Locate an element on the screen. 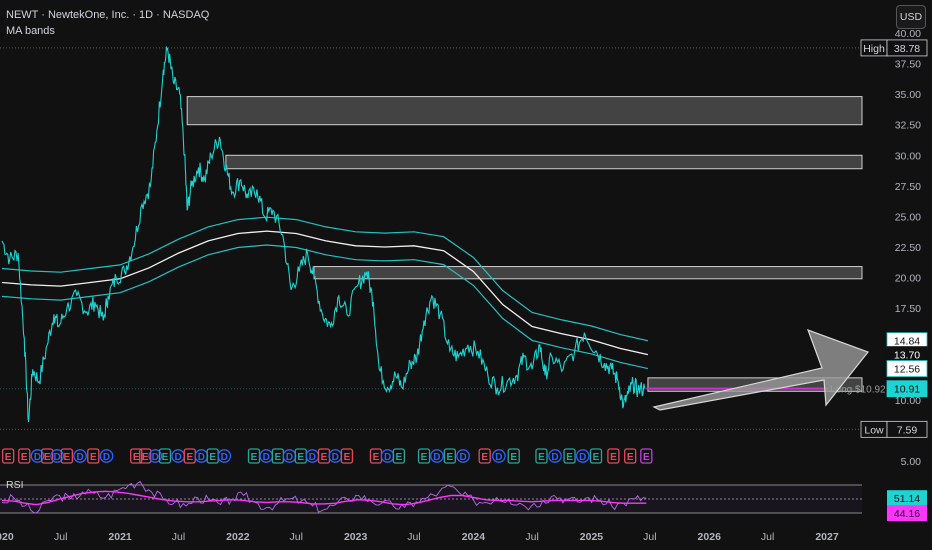 This screenshot has width=932, height=550. price-label-value: 38.78 is located at coordinates (907, 49).